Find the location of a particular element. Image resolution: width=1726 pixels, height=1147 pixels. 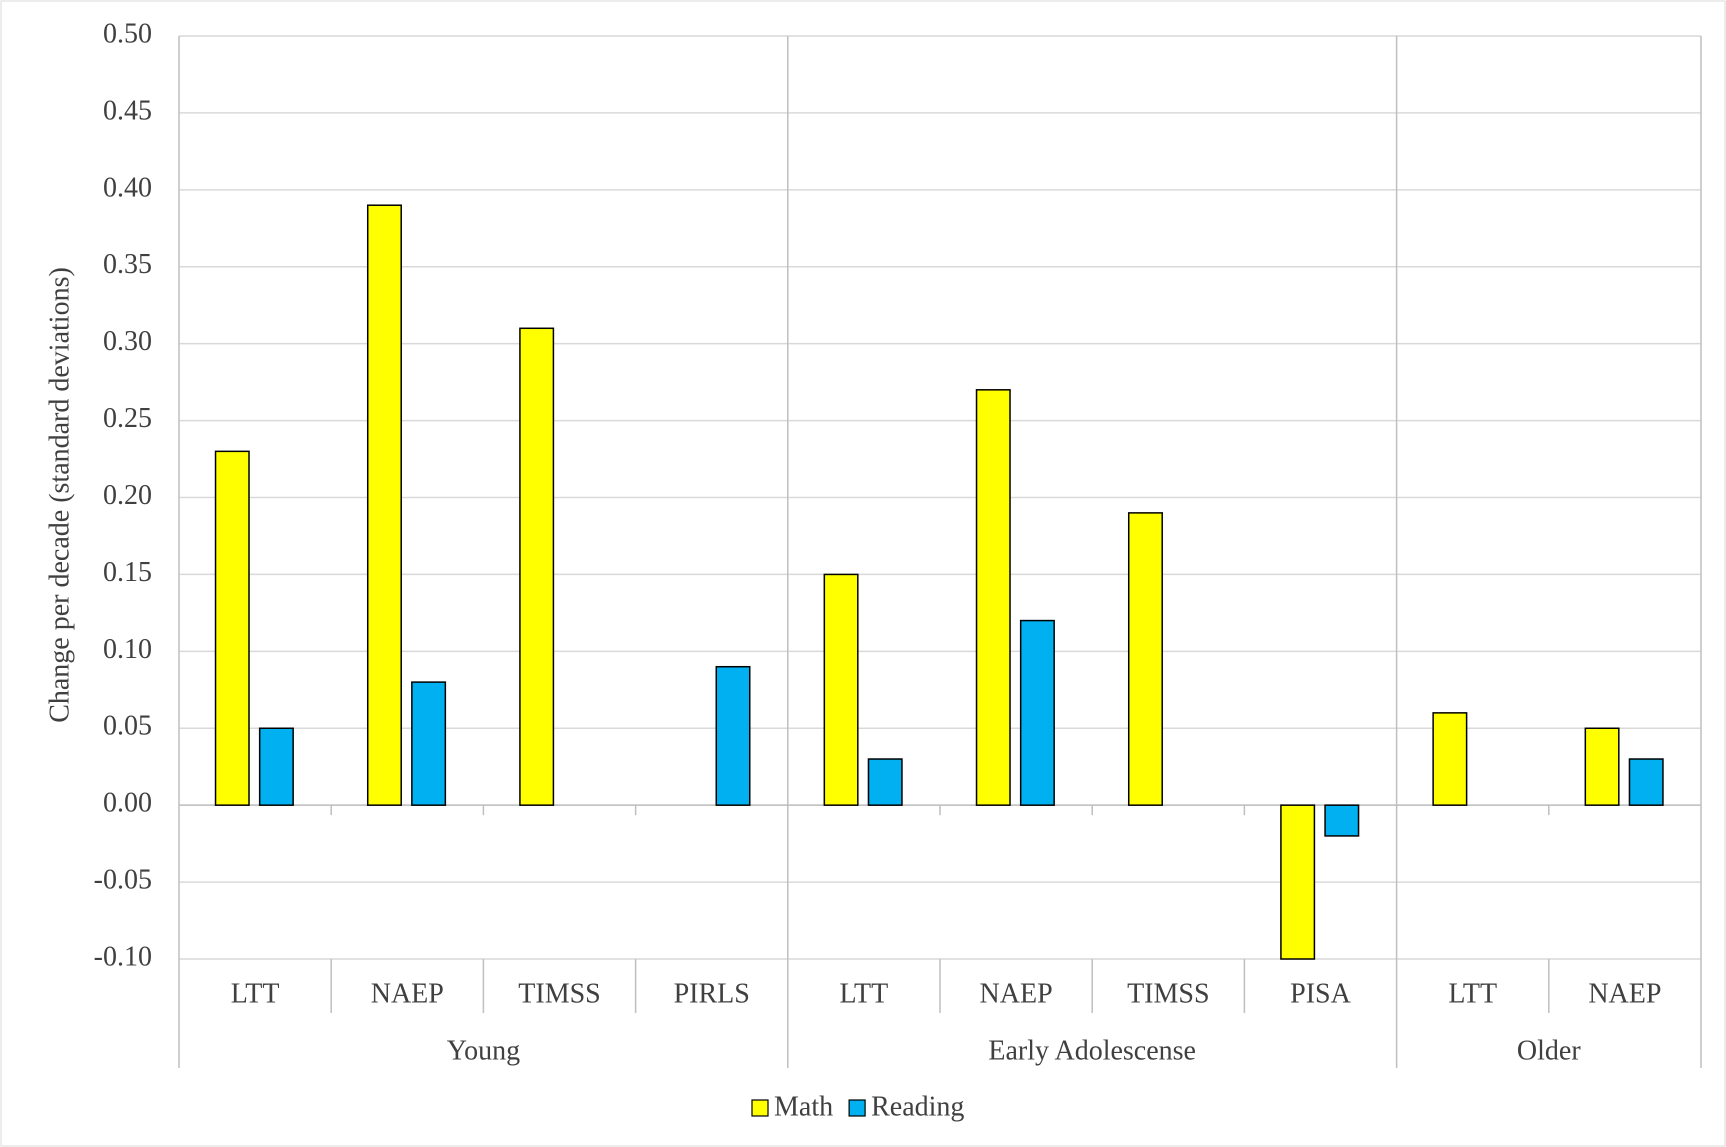

legend-label: Reading is located at coordinates (917, 1106).